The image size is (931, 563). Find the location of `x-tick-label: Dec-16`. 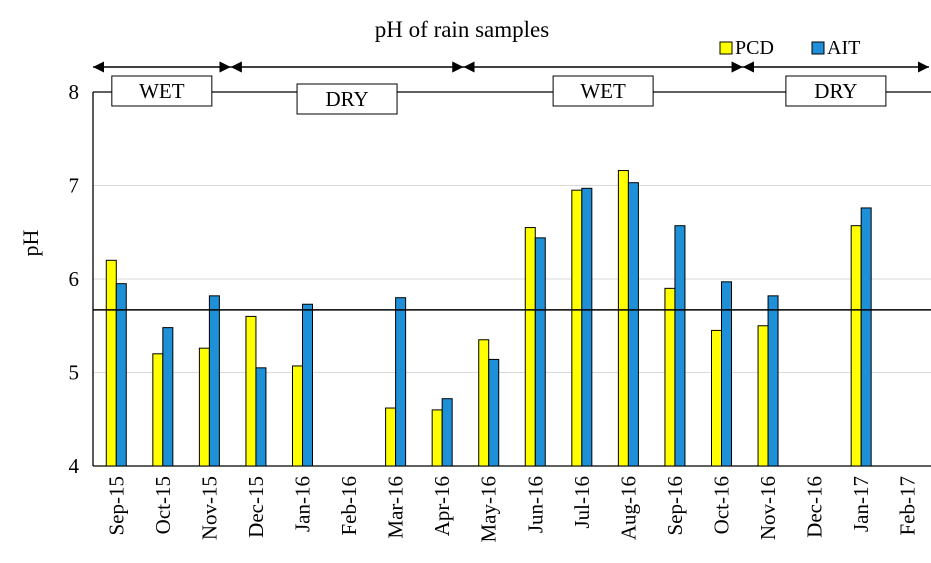

x-tick-label: Dec-16 is located at coordinates (815, 507).